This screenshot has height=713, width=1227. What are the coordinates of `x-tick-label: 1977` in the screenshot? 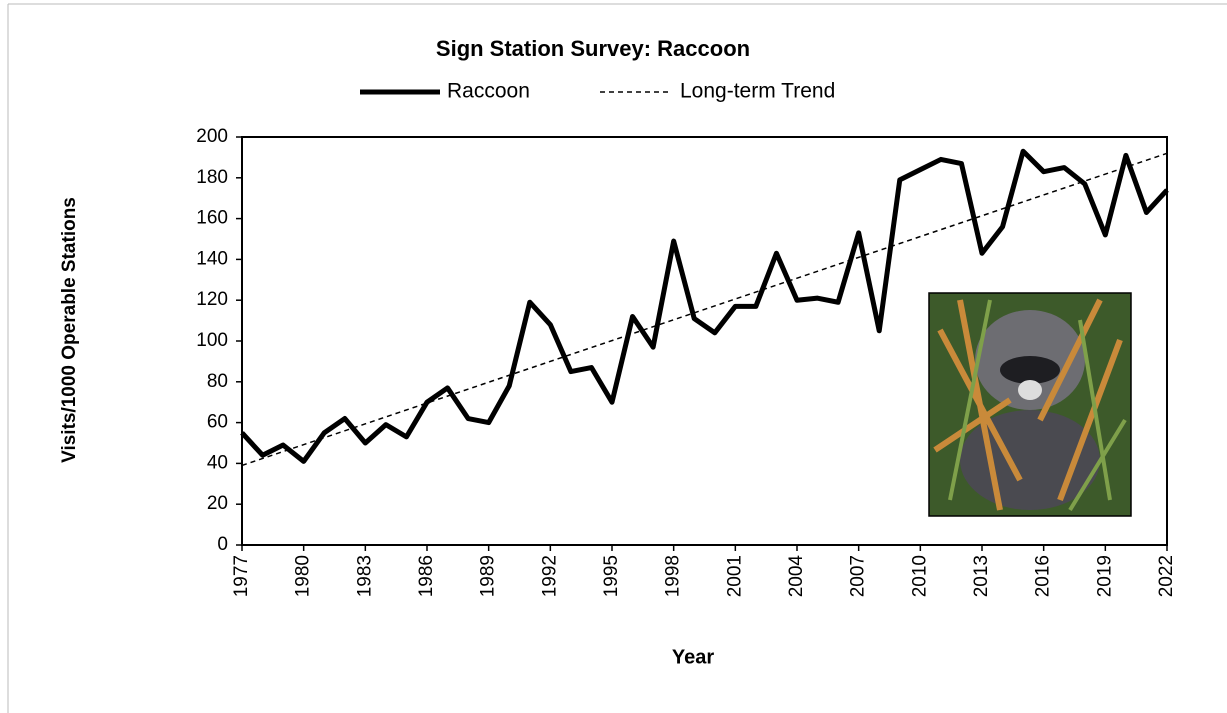 It's located at (241, 576).